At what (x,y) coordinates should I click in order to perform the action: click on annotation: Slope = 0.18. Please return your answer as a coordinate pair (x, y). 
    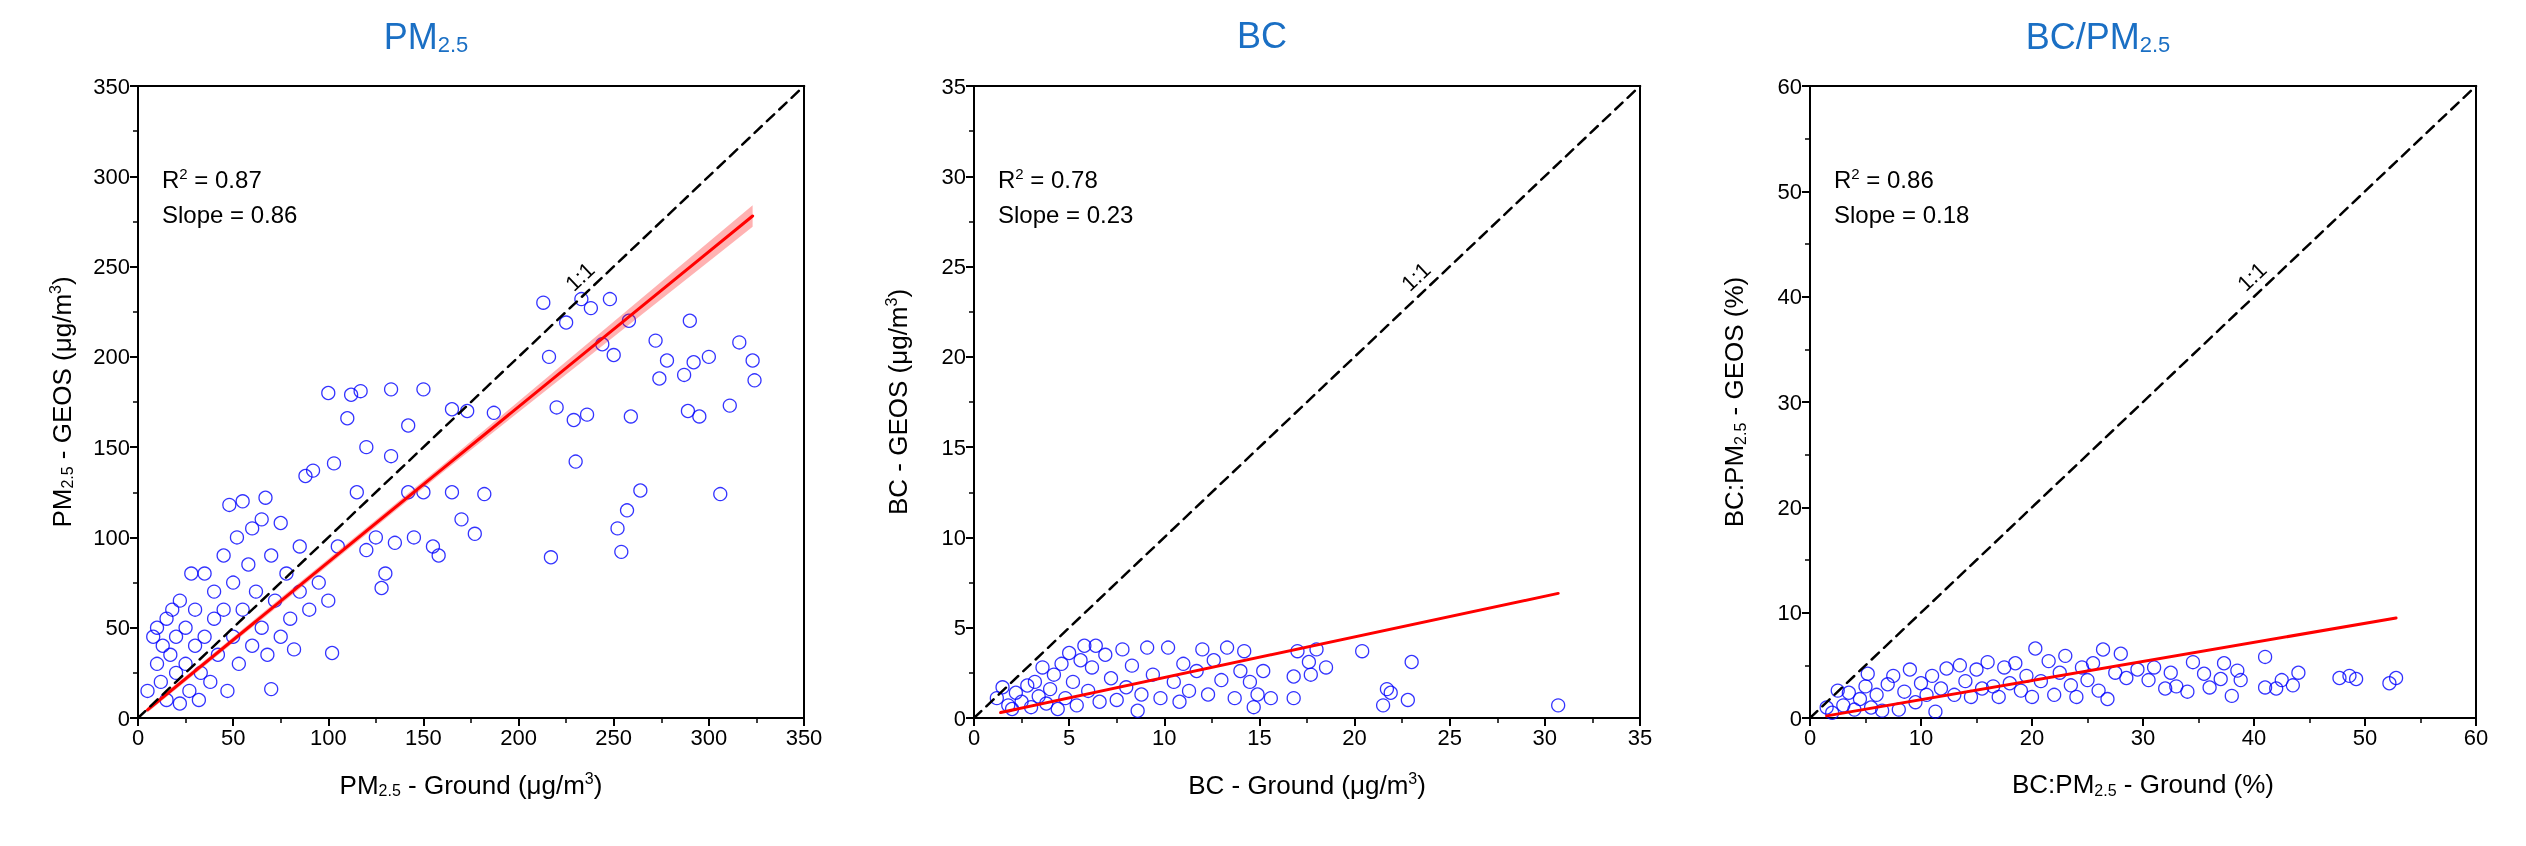
    Looking at the image, I should click on (1902, 214).